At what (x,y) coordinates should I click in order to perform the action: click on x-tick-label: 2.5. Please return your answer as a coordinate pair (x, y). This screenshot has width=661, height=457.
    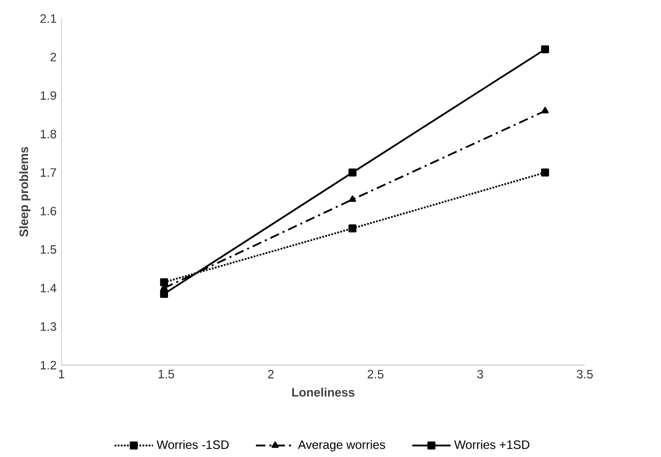
    Looking at the image, I should click on (376, 374).